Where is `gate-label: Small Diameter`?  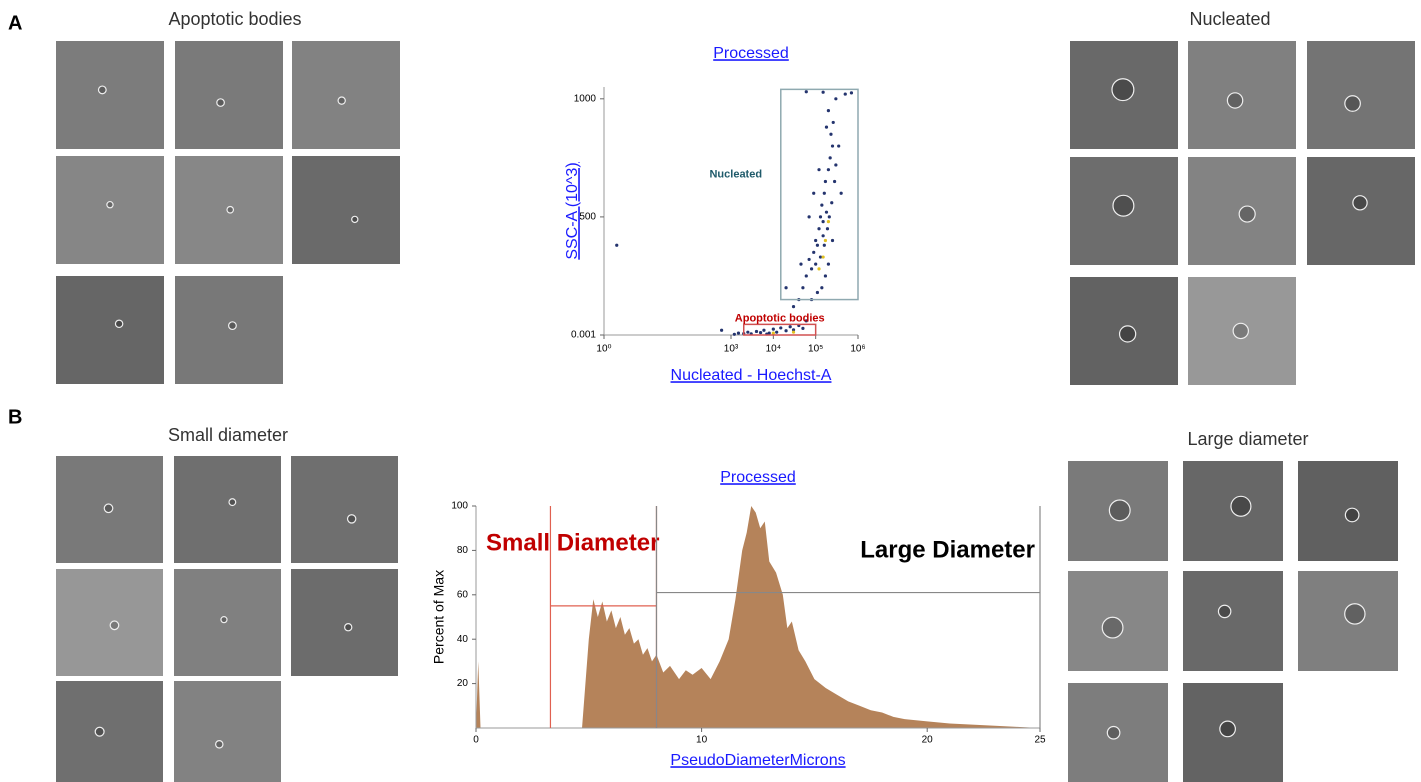
gate-label: Small Diameter is located at coordinates (572, 542).